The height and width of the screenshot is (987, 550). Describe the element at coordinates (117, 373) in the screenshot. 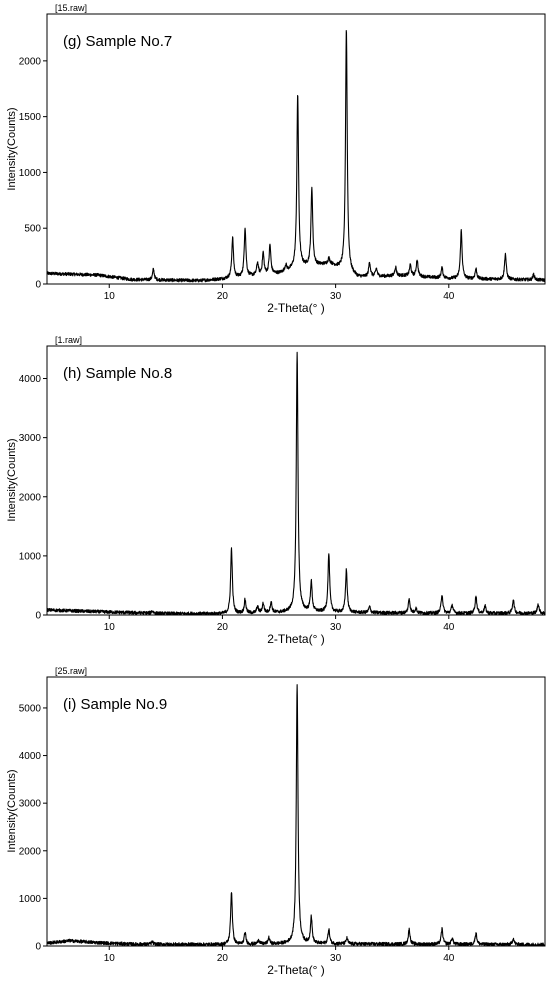

I see `chart-title: (h) Sample No.8` at that location.